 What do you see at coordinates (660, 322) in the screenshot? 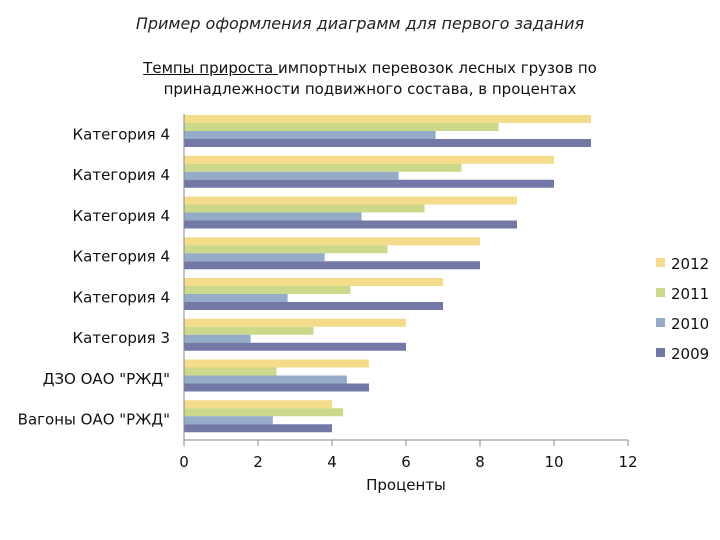
I see `legend-swatch-2010` at bounding box center [660, 322].